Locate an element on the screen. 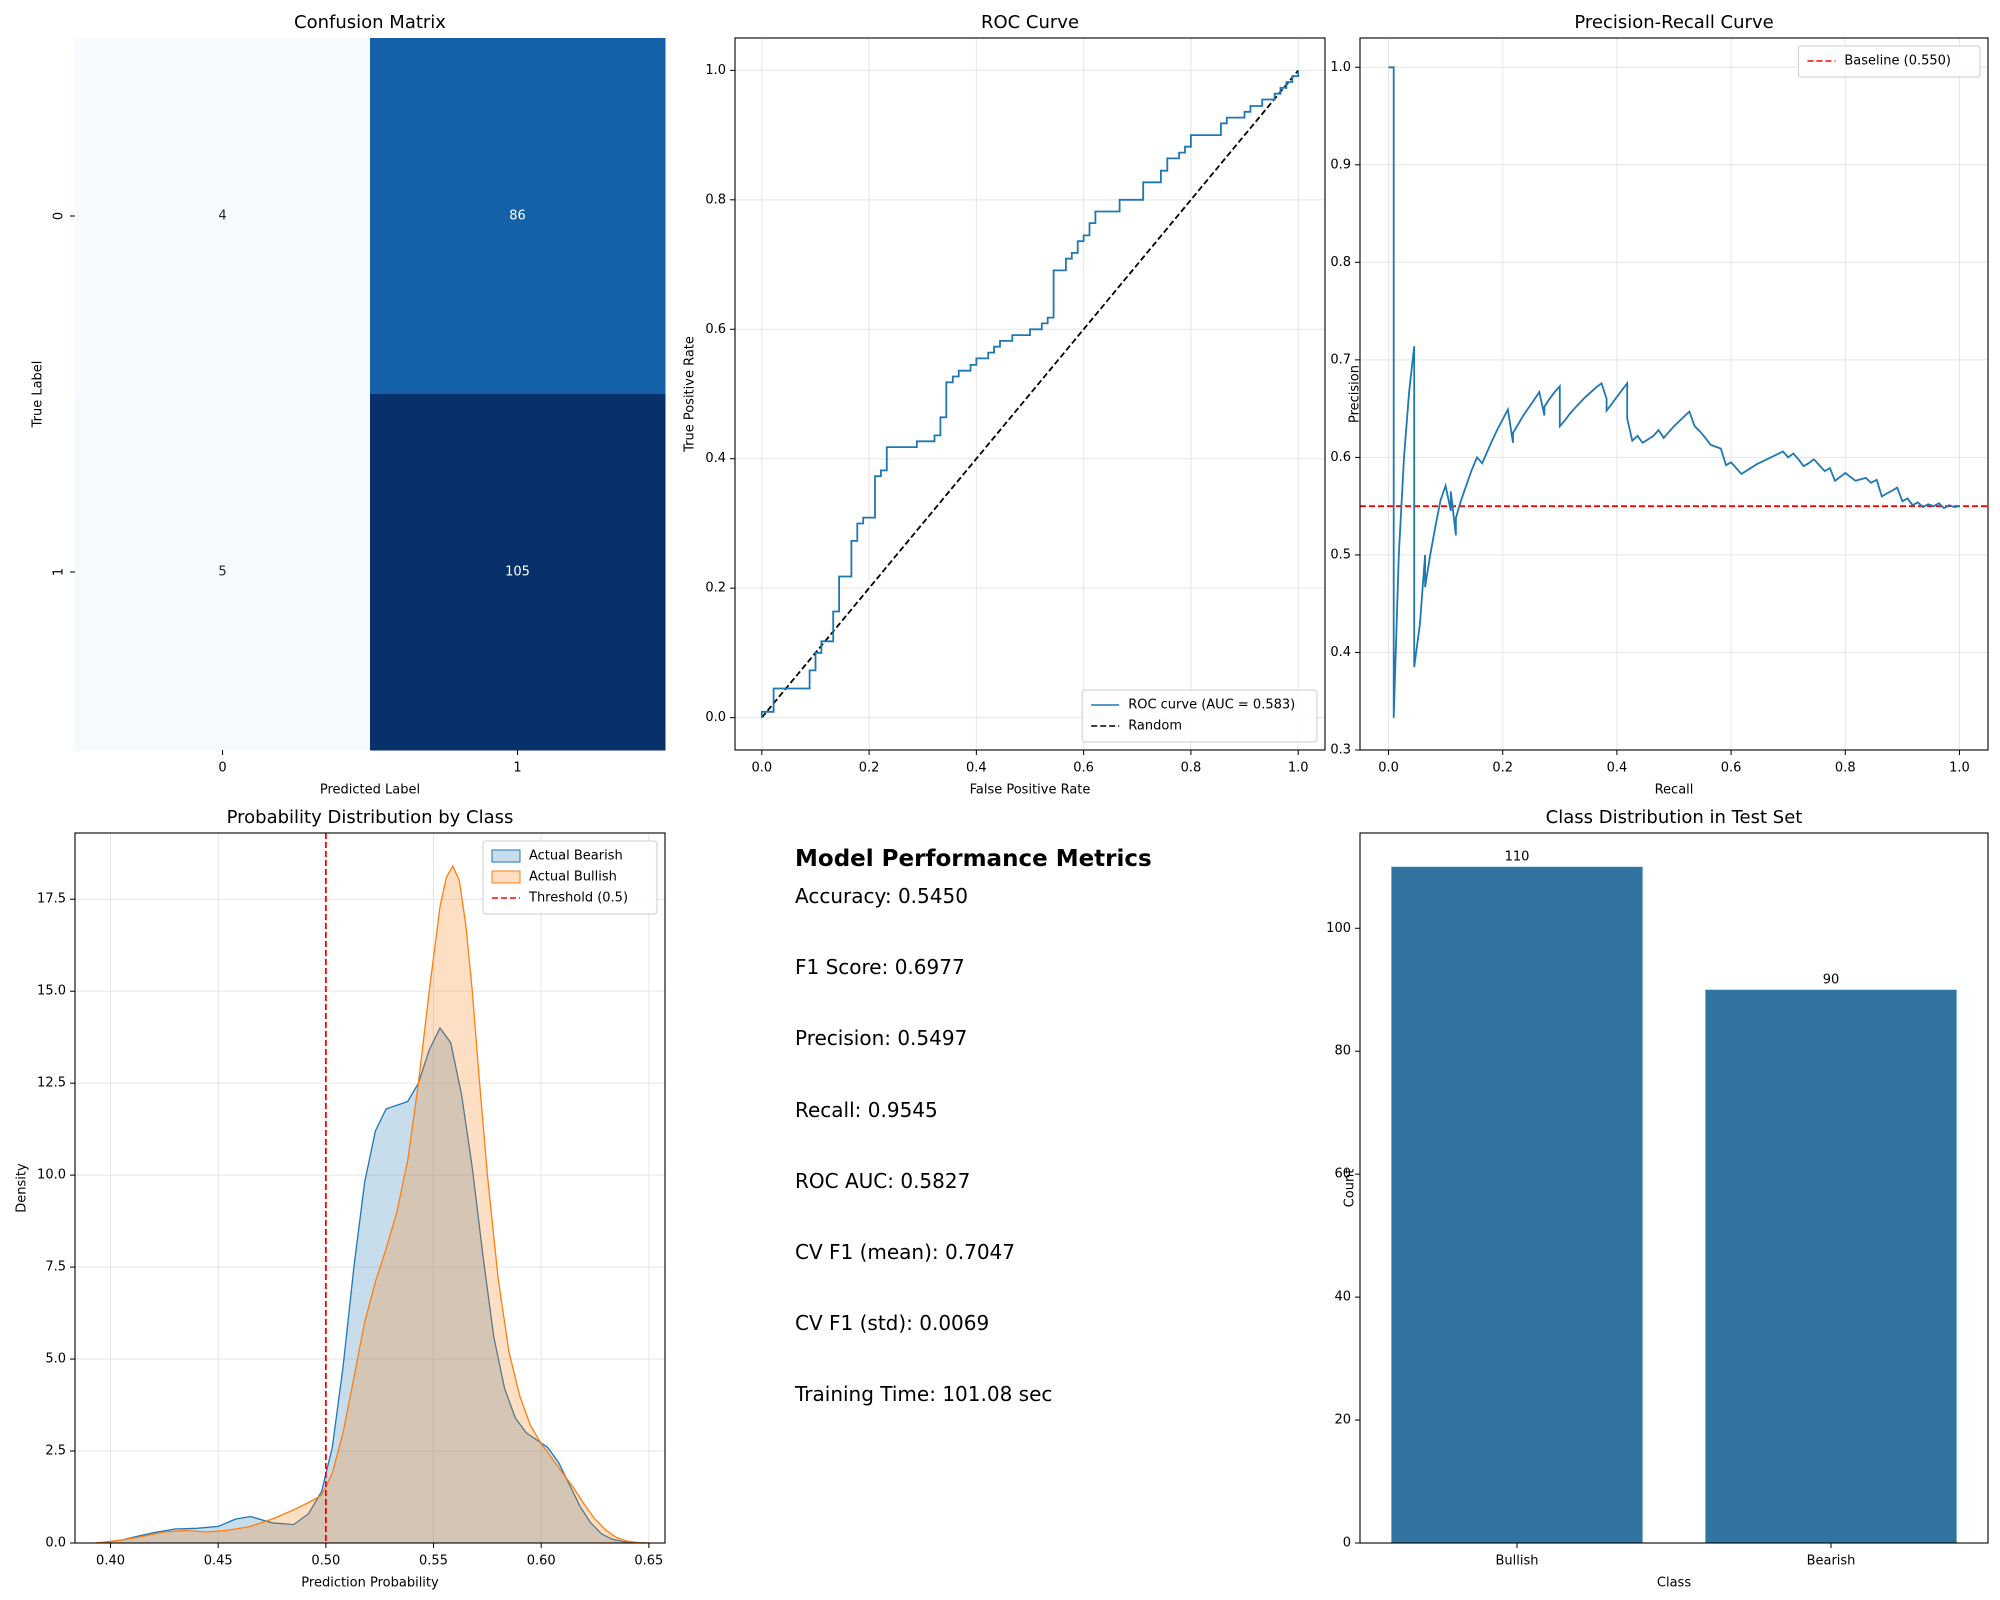 The height and width of the screenshot is (1600, 2000). pr-y-tick-label: 0.9 is located at coordinates (1340, 164).